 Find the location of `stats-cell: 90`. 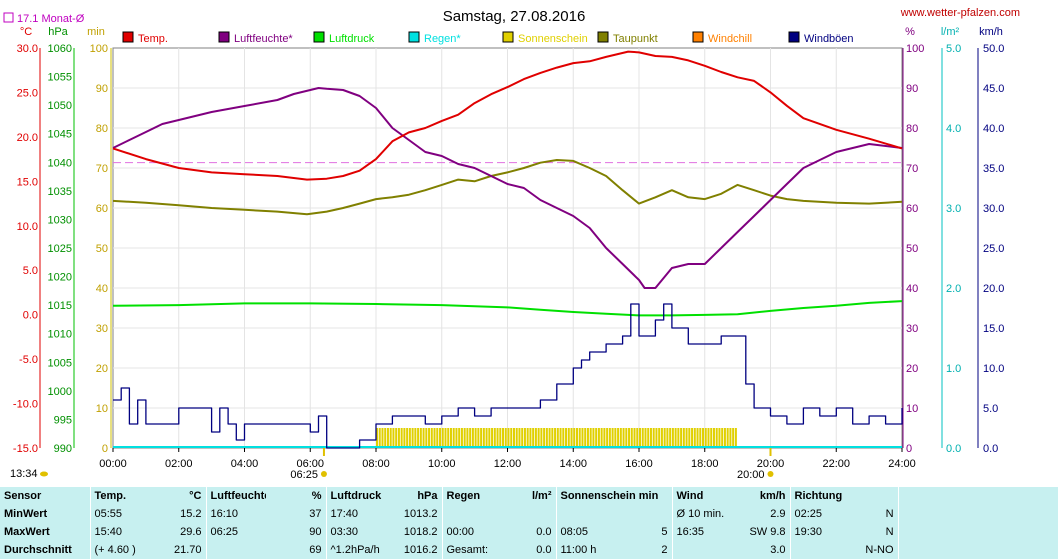

stats-cell: 90 is located at coordinates (315, 532).